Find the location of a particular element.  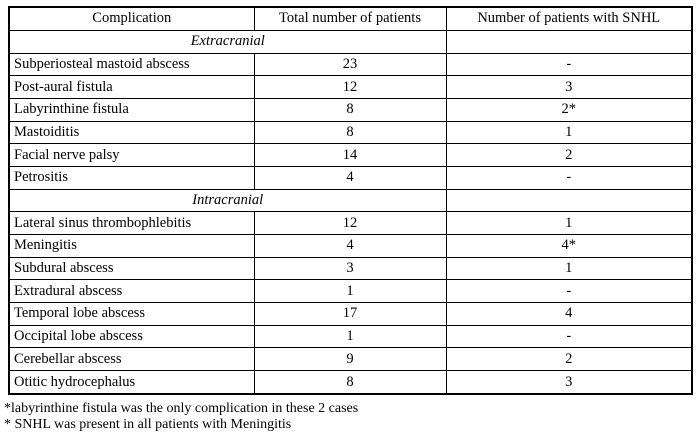

cell-complication: Temporal lobe abscess is located at coordinates (131, 314).